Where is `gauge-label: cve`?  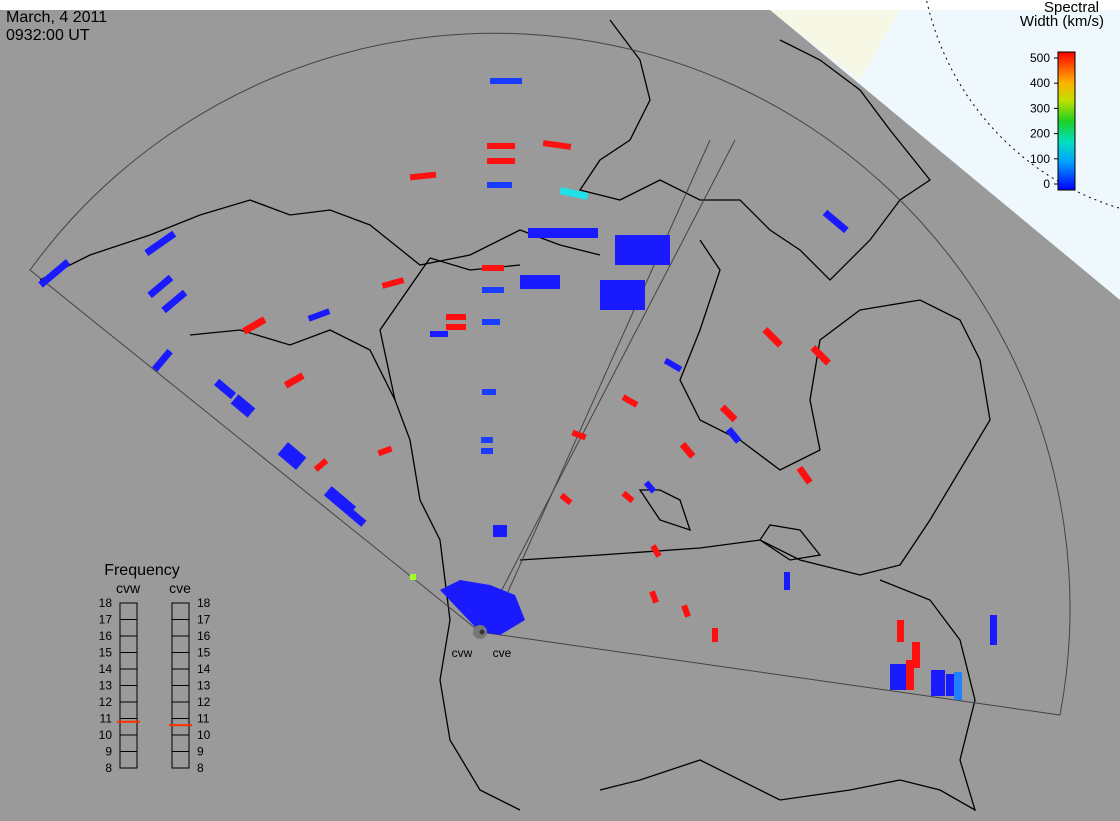 gauge-label: cve is located at coordinates (180, 588).